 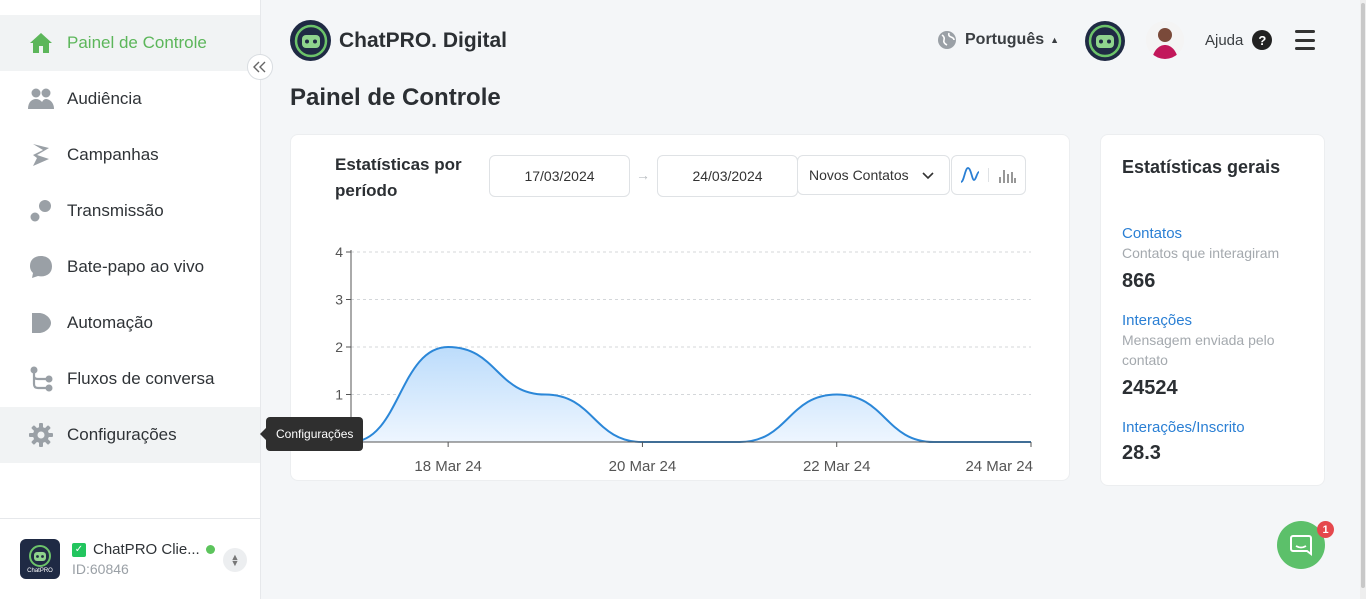 I want to click on x-tick-label: 18 Mar 24, so click(x=448, y=466).